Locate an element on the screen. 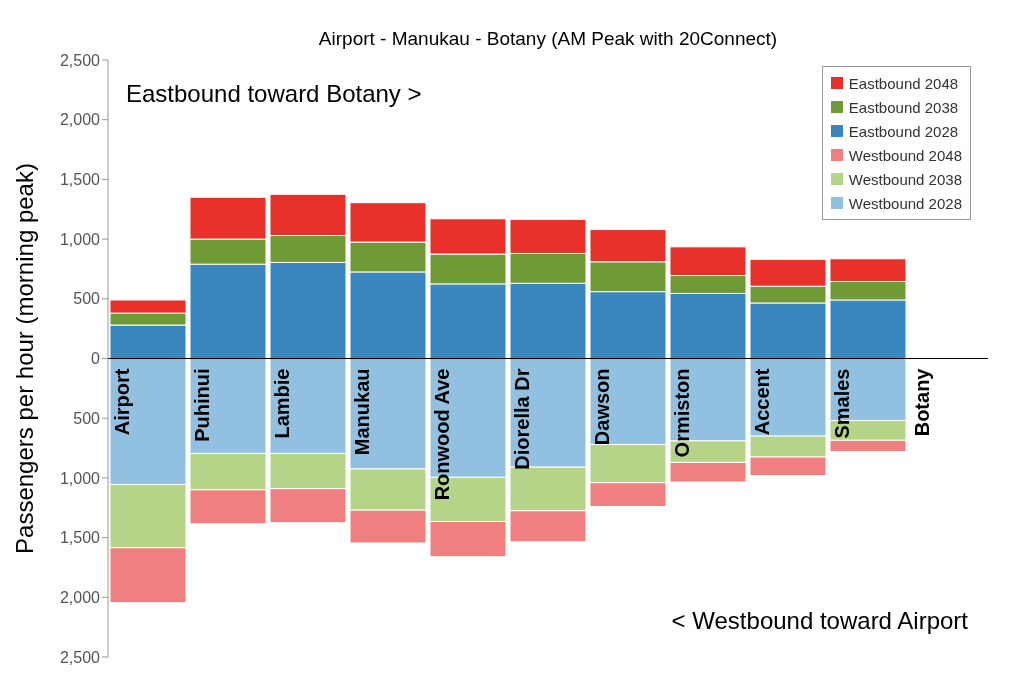 This screenshot has height=682, width=1011. x-tick-label: Accent is located at coordinates (762, 402).